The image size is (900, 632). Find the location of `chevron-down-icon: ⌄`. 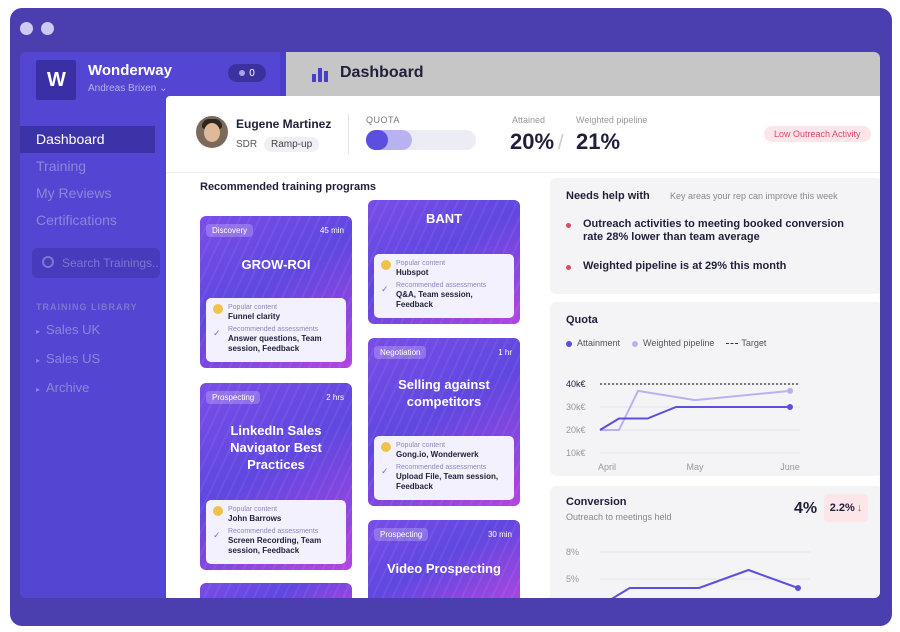

chevron-down-icon: ⌄ is located at coordinates (163, 88).